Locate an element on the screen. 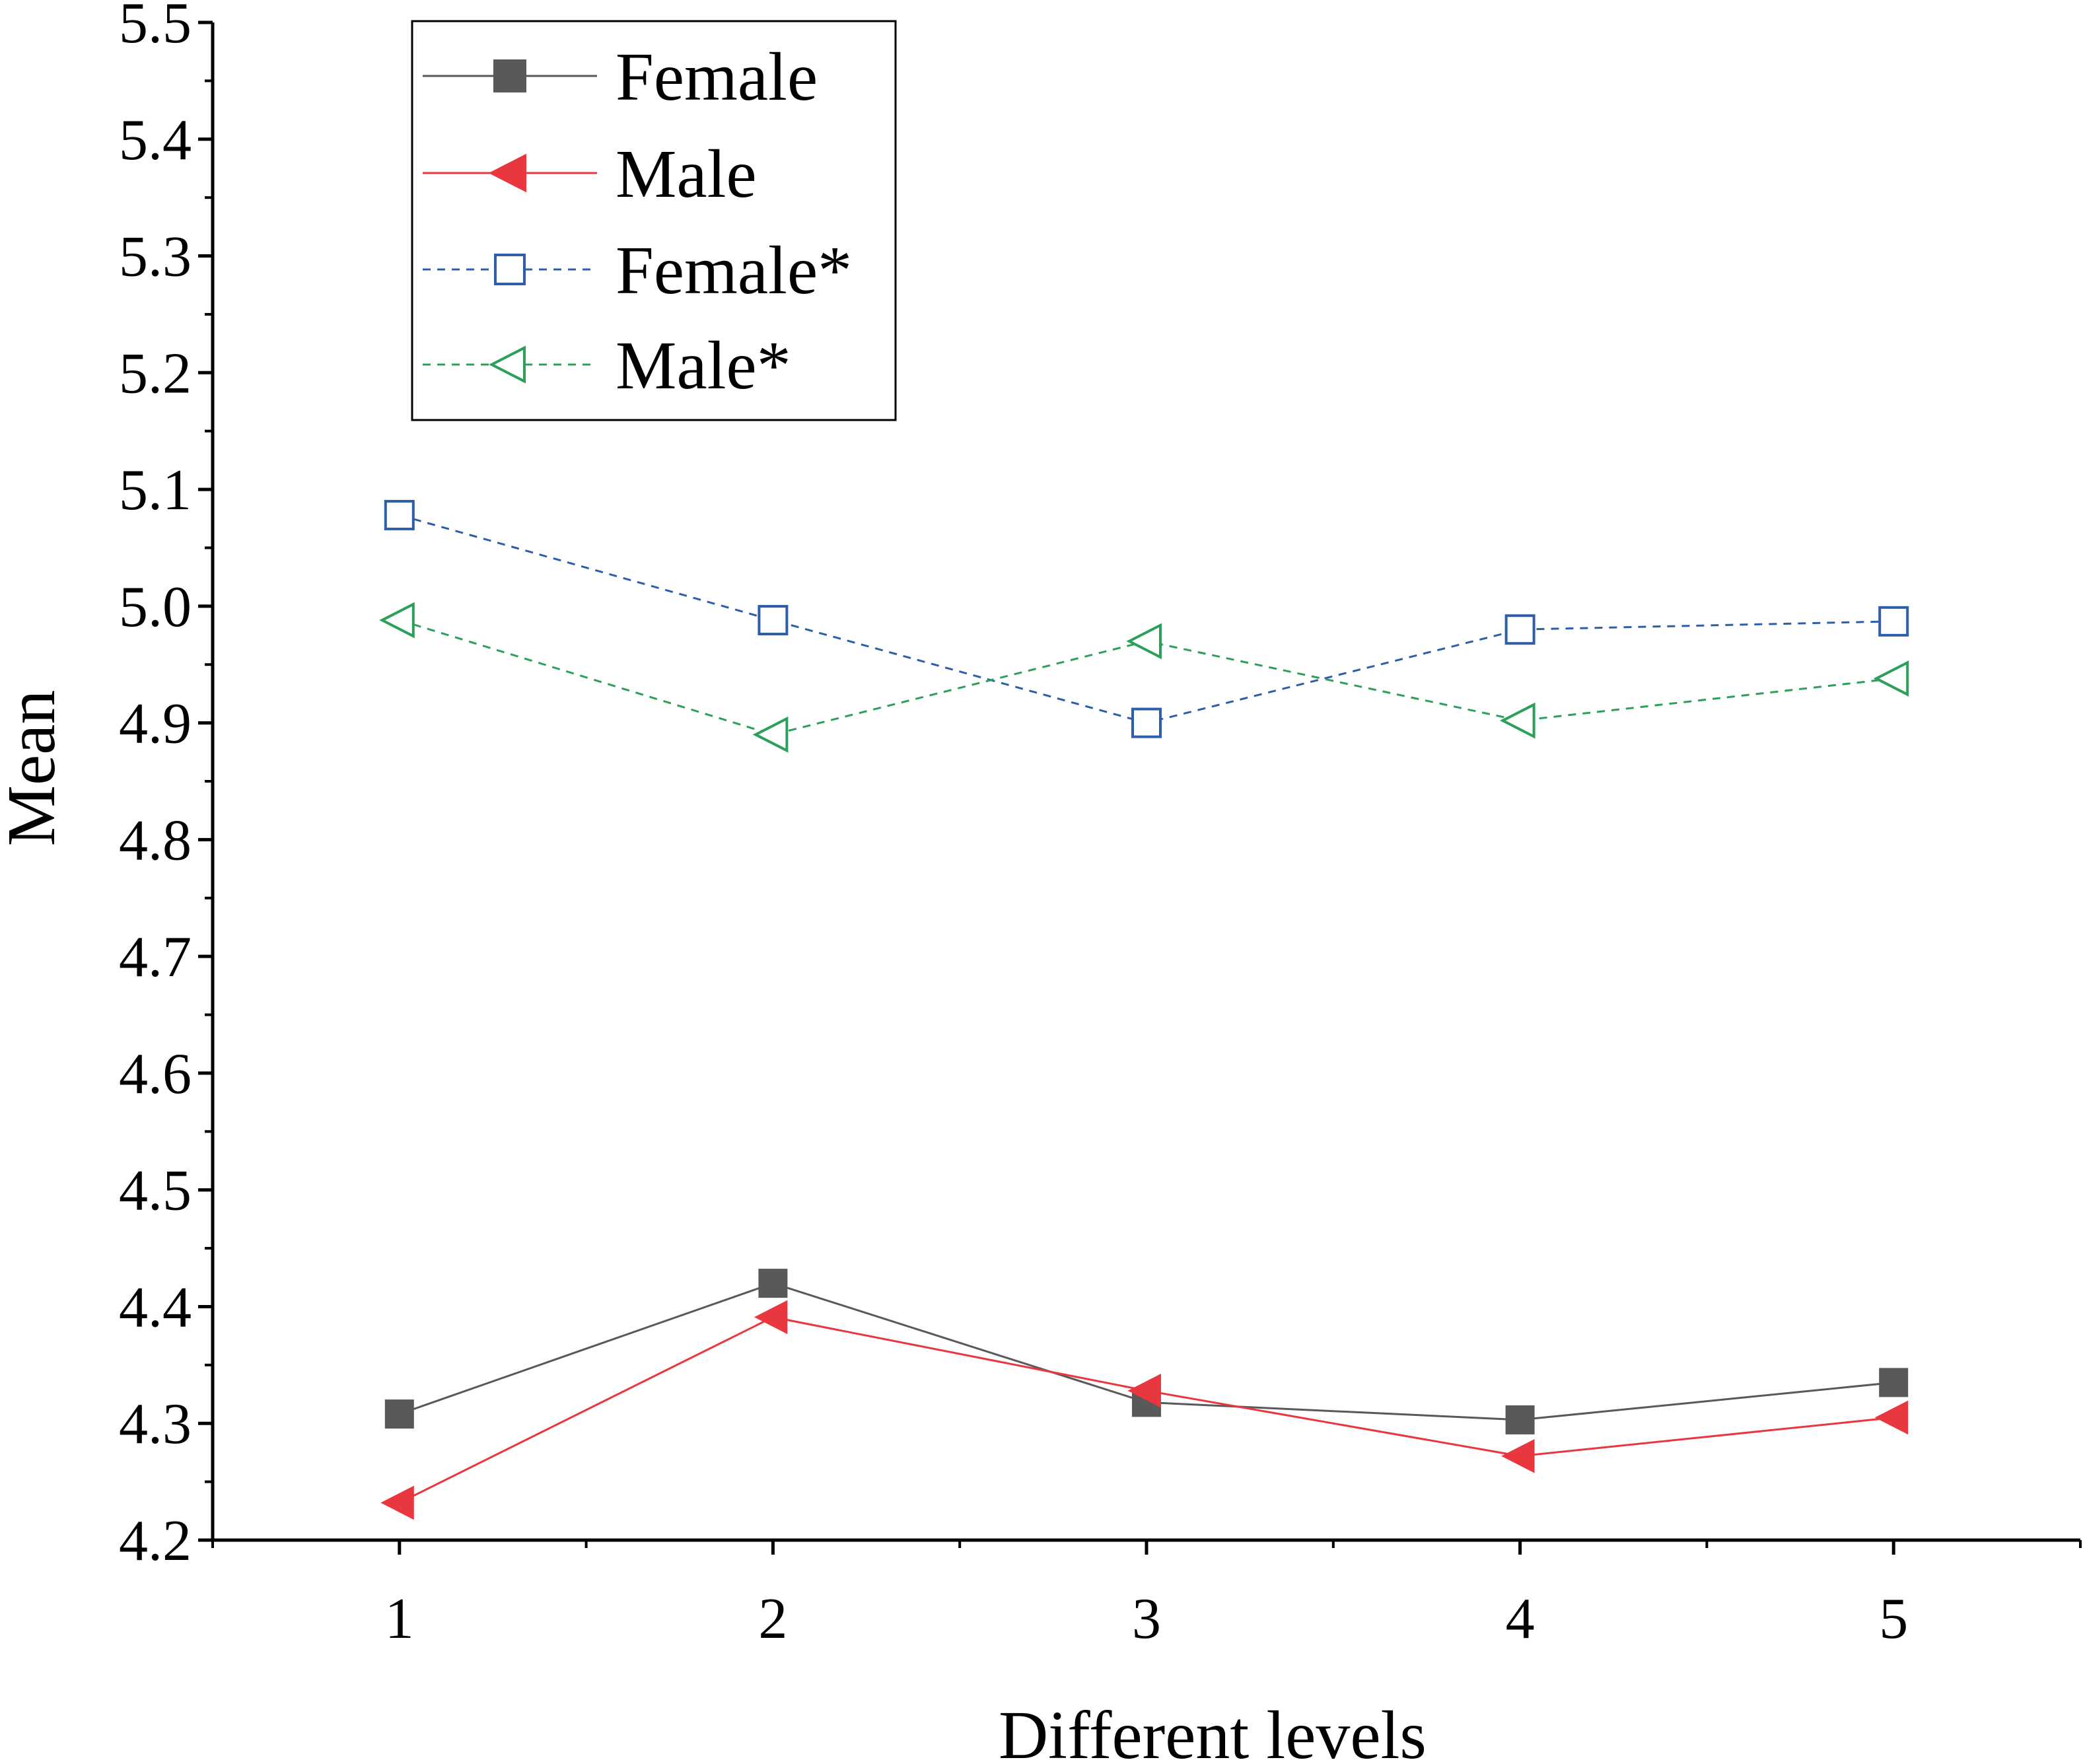 Image resolution: width=2083 pixels, height=1764 pixels. x-tick-label: 1 is located at coordinates (399, 1619).